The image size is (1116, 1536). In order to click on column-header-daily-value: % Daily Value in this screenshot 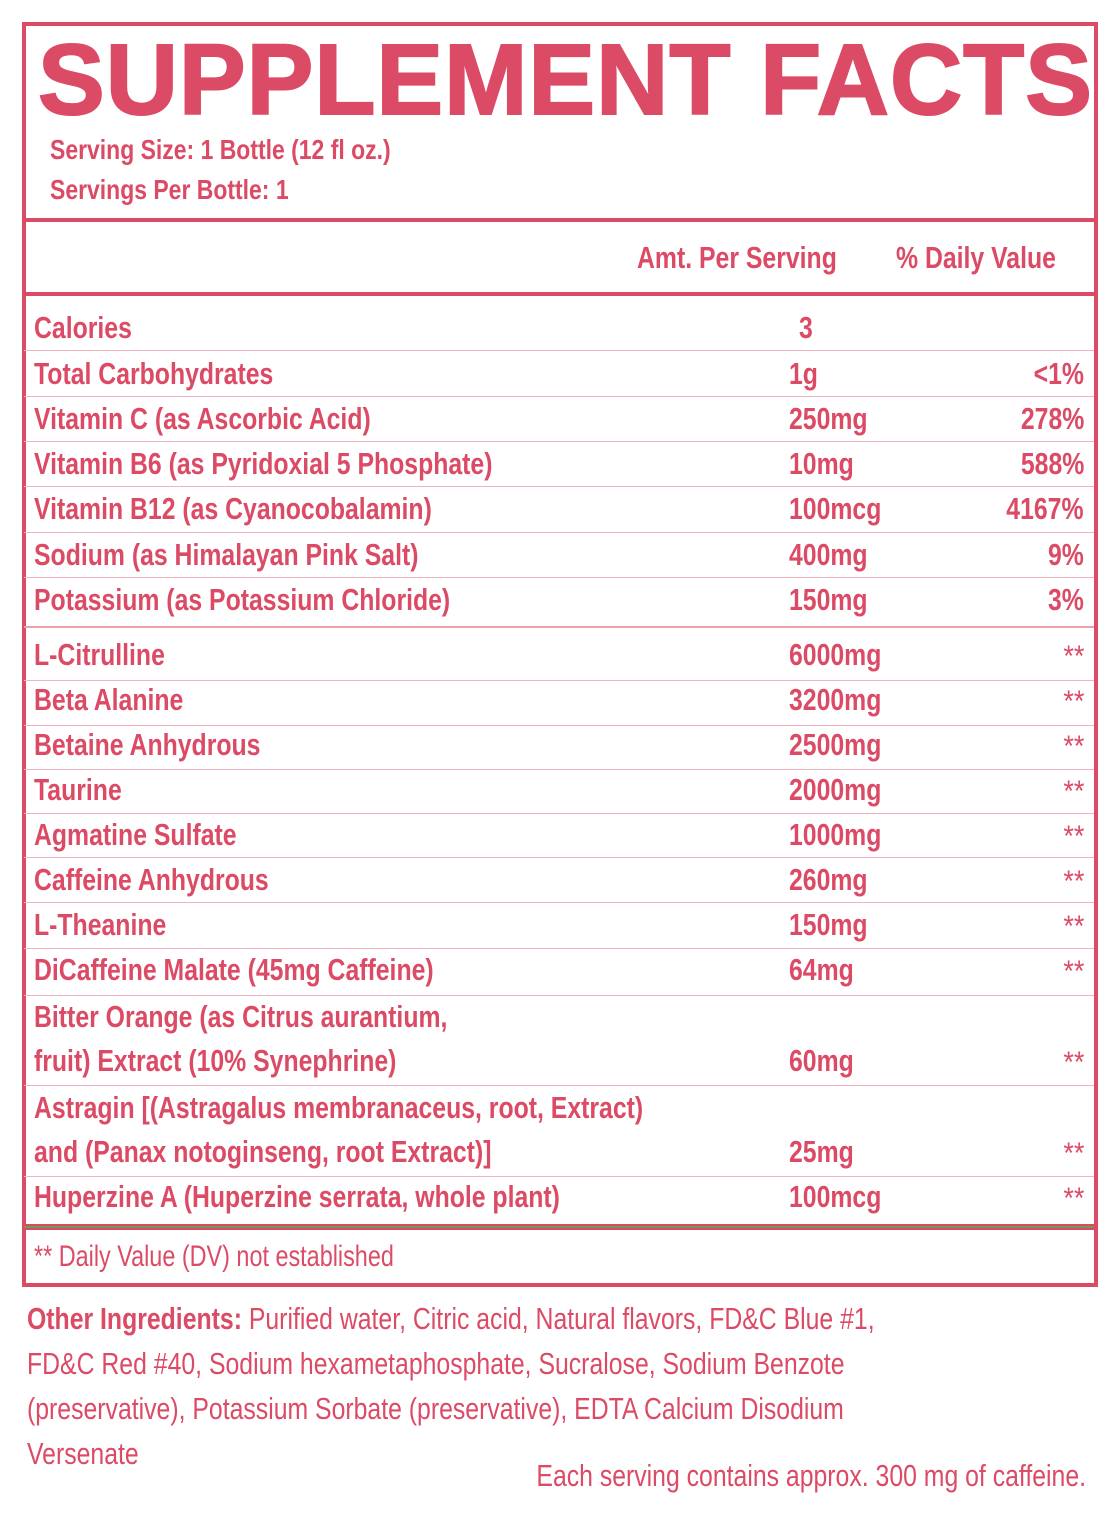, I will do `click(996, 258)`.